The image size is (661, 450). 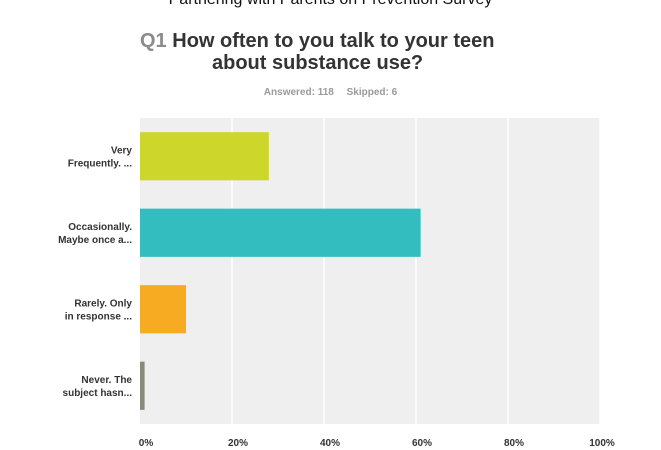 I want to click on response-stats: Answered: 118 Skipped: 6, so click(x=330, y=92).